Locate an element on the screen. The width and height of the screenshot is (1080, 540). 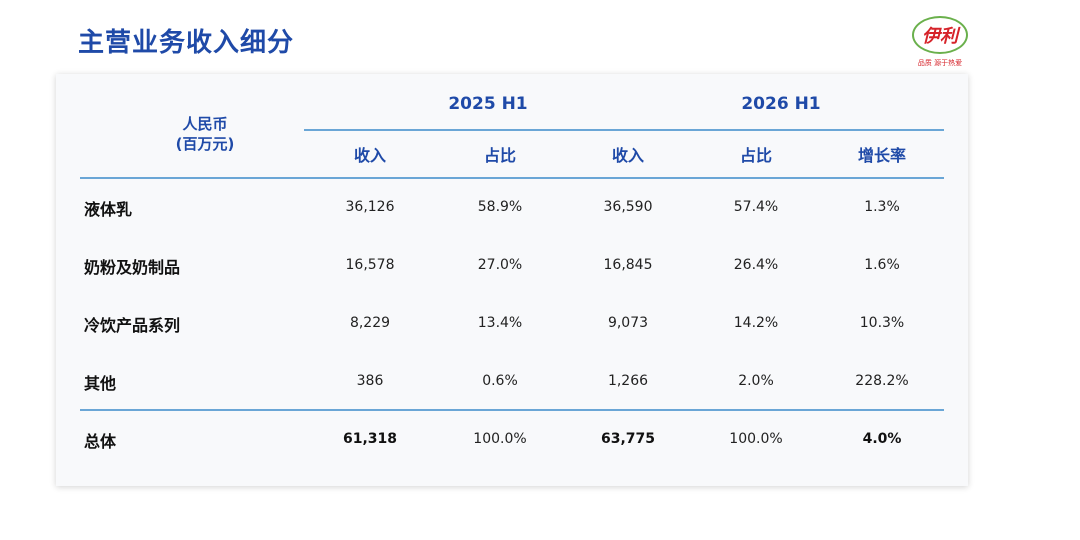
table-cell: 14.2% is located at coordinates (756, 323).